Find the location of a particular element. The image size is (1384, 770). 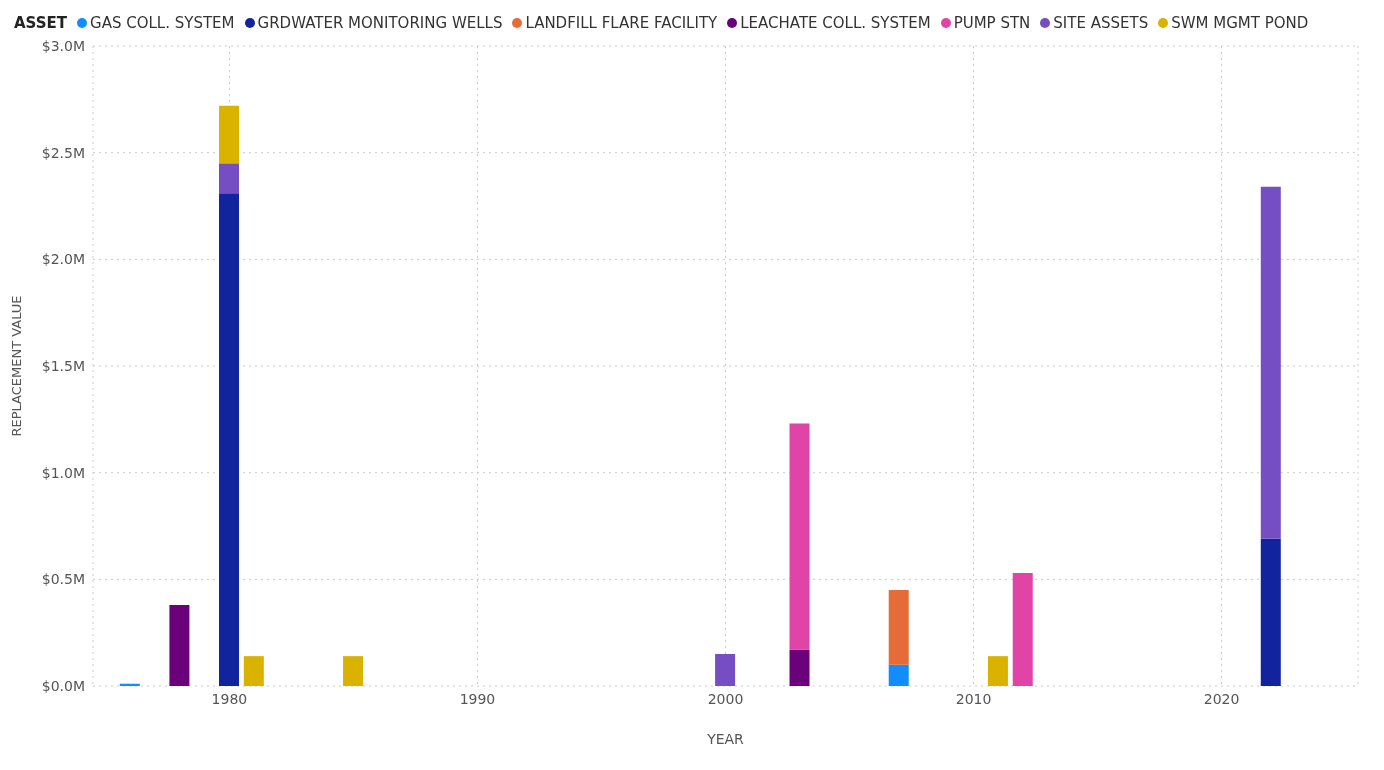

x-tick-label: 1980 is located at coordinates (229, 698).